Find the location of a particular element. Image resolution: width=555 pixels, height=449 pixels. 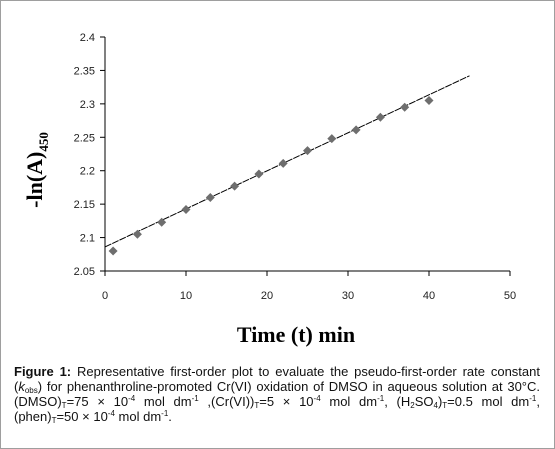

caption-text: . is located at coordinates (170, 416).